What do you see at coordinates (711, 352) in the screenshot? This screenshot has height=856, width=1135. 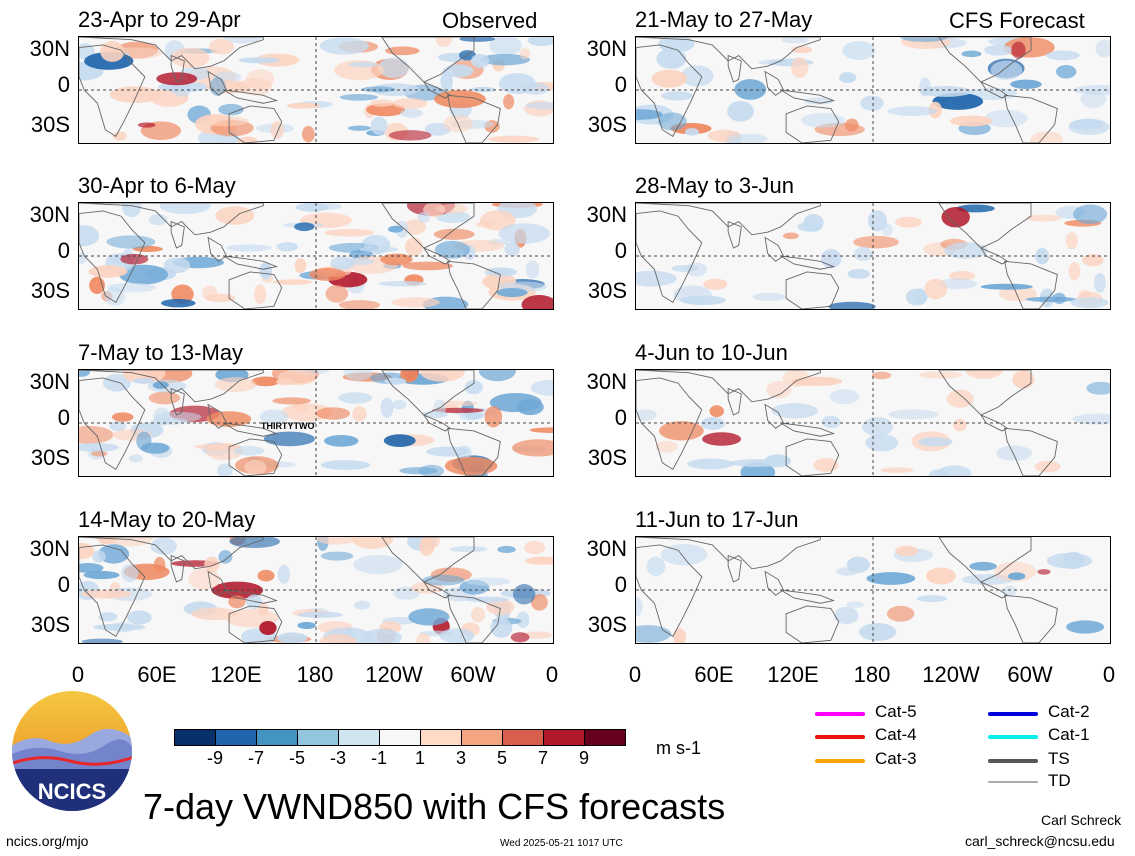 I see `panel-title: 4-Jun to 10-Jun` at bounding box center [711, 352].